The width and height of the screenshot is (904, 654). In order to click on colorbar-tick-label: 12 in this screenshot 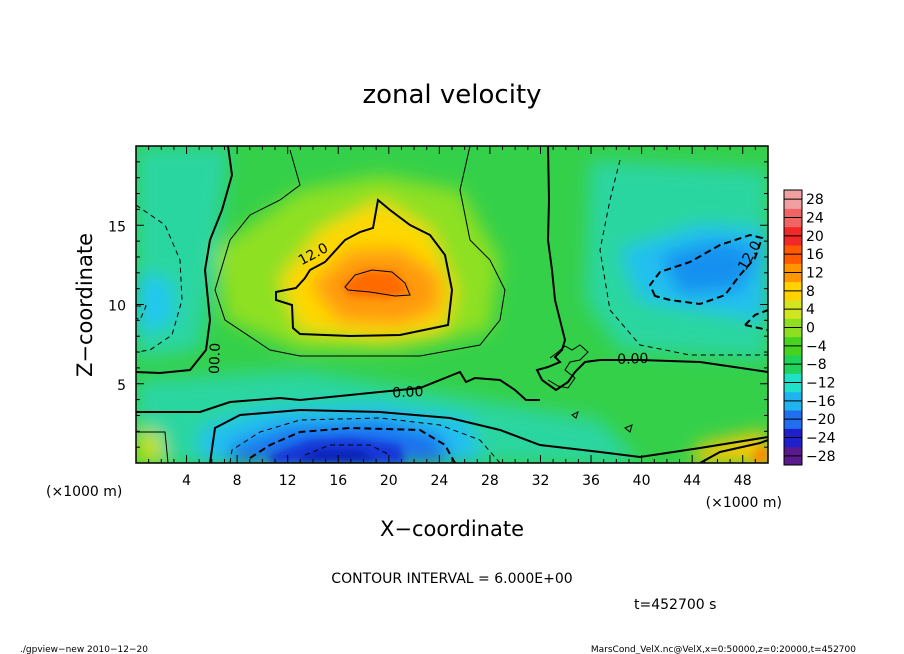, I will do `click(815, 274)`.